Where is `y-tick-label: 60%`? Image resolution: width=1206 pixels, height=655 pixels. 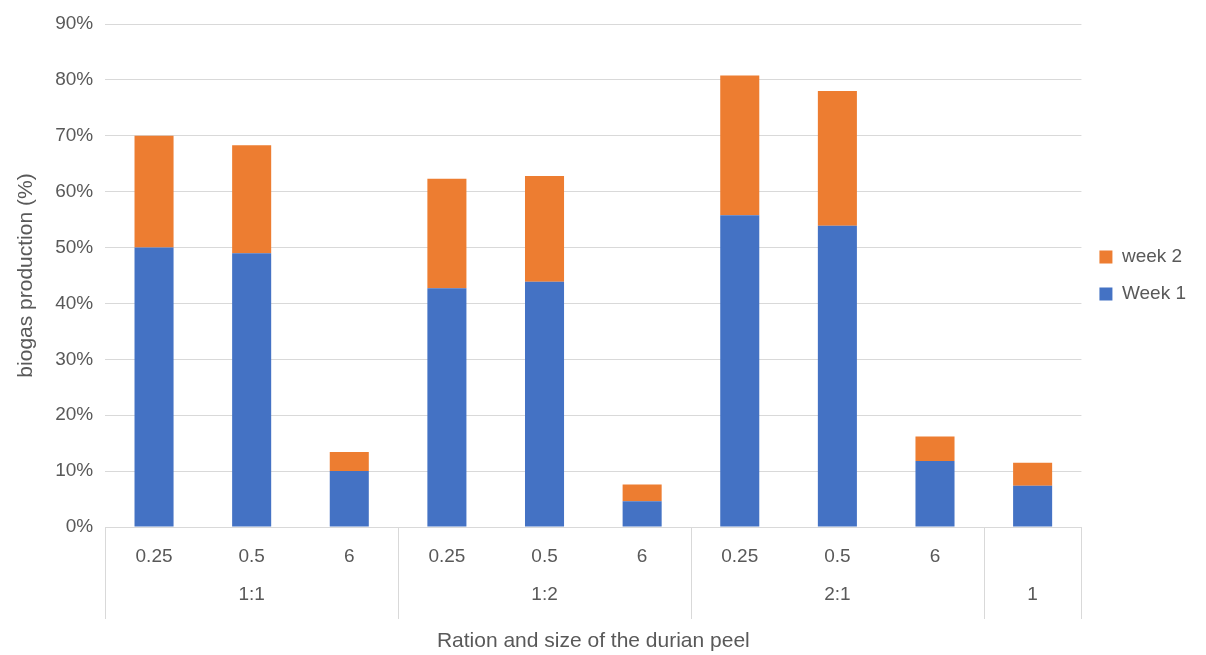 y-tick-label: 60% is located at coordinates (74, 190).